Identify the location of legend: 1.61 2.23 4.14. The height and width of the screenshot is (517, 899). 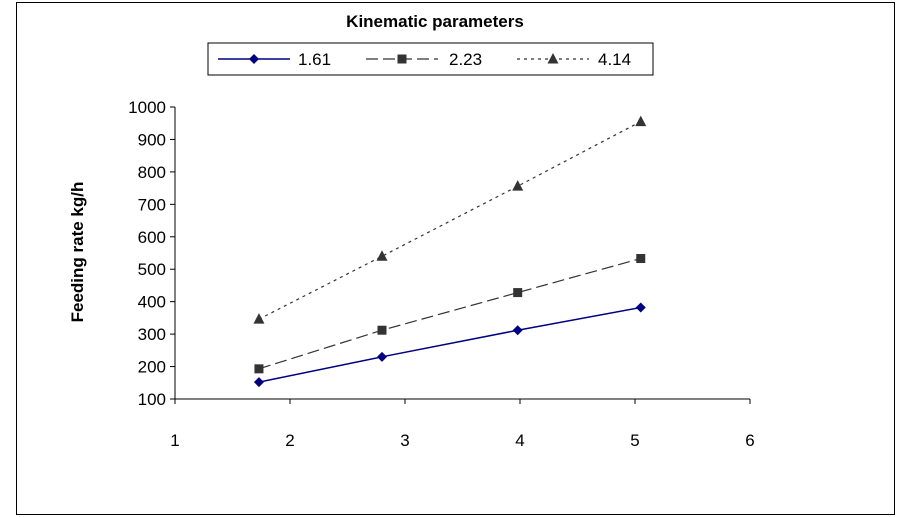
(424, 59).